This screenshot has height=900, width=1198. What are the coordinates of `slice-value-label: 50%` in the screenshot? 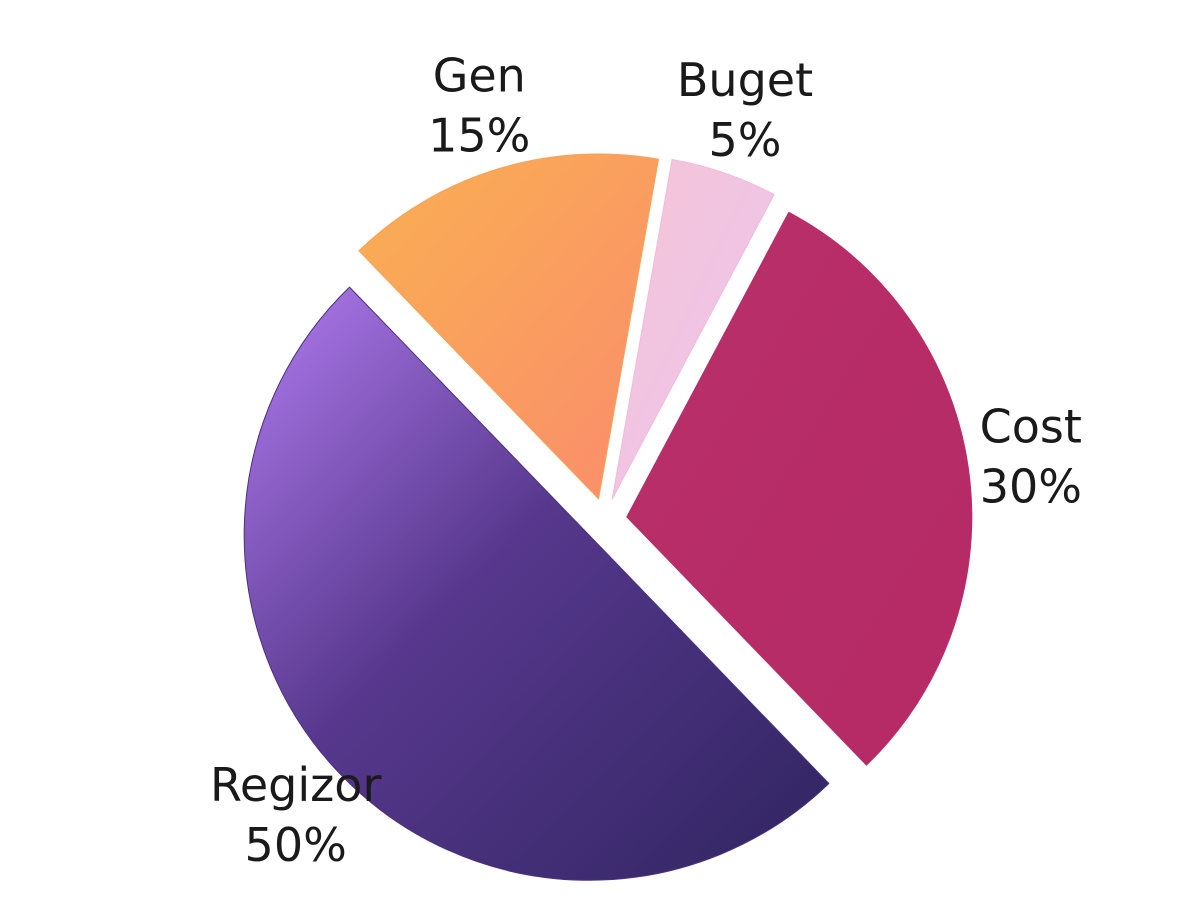 It's located at (296, 845).